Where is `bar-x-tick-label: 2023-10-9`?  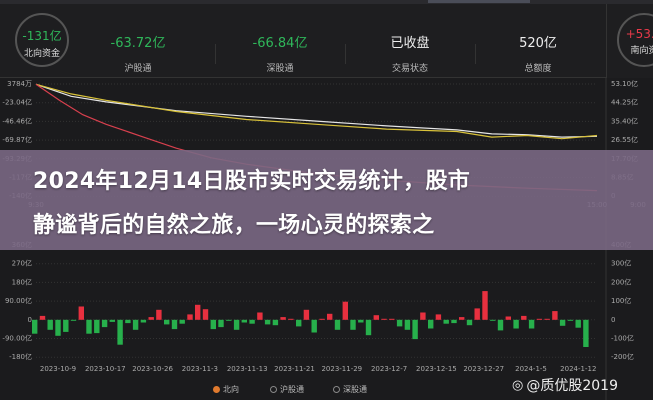 bar-x-tick-label: 2023-10-9 is located at coordinates (58, 369).